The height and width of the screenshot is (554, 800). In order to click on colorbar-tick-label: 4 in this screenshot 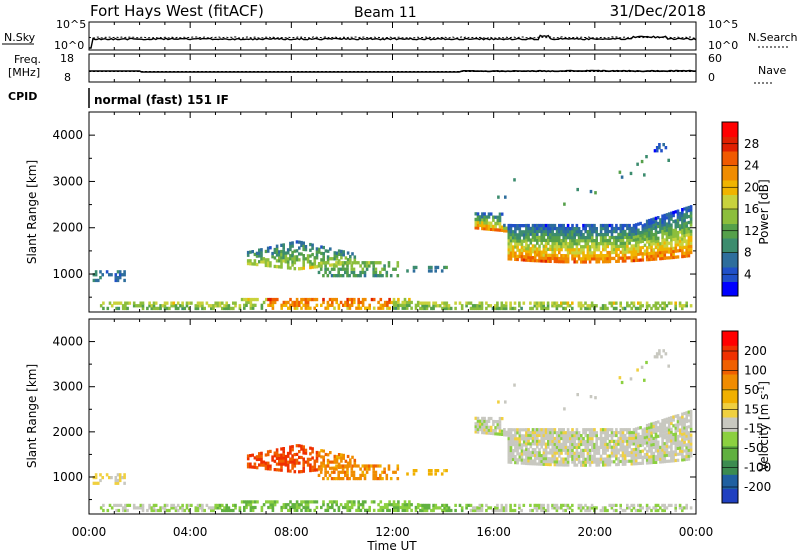, I will do `click(748, 274)`.